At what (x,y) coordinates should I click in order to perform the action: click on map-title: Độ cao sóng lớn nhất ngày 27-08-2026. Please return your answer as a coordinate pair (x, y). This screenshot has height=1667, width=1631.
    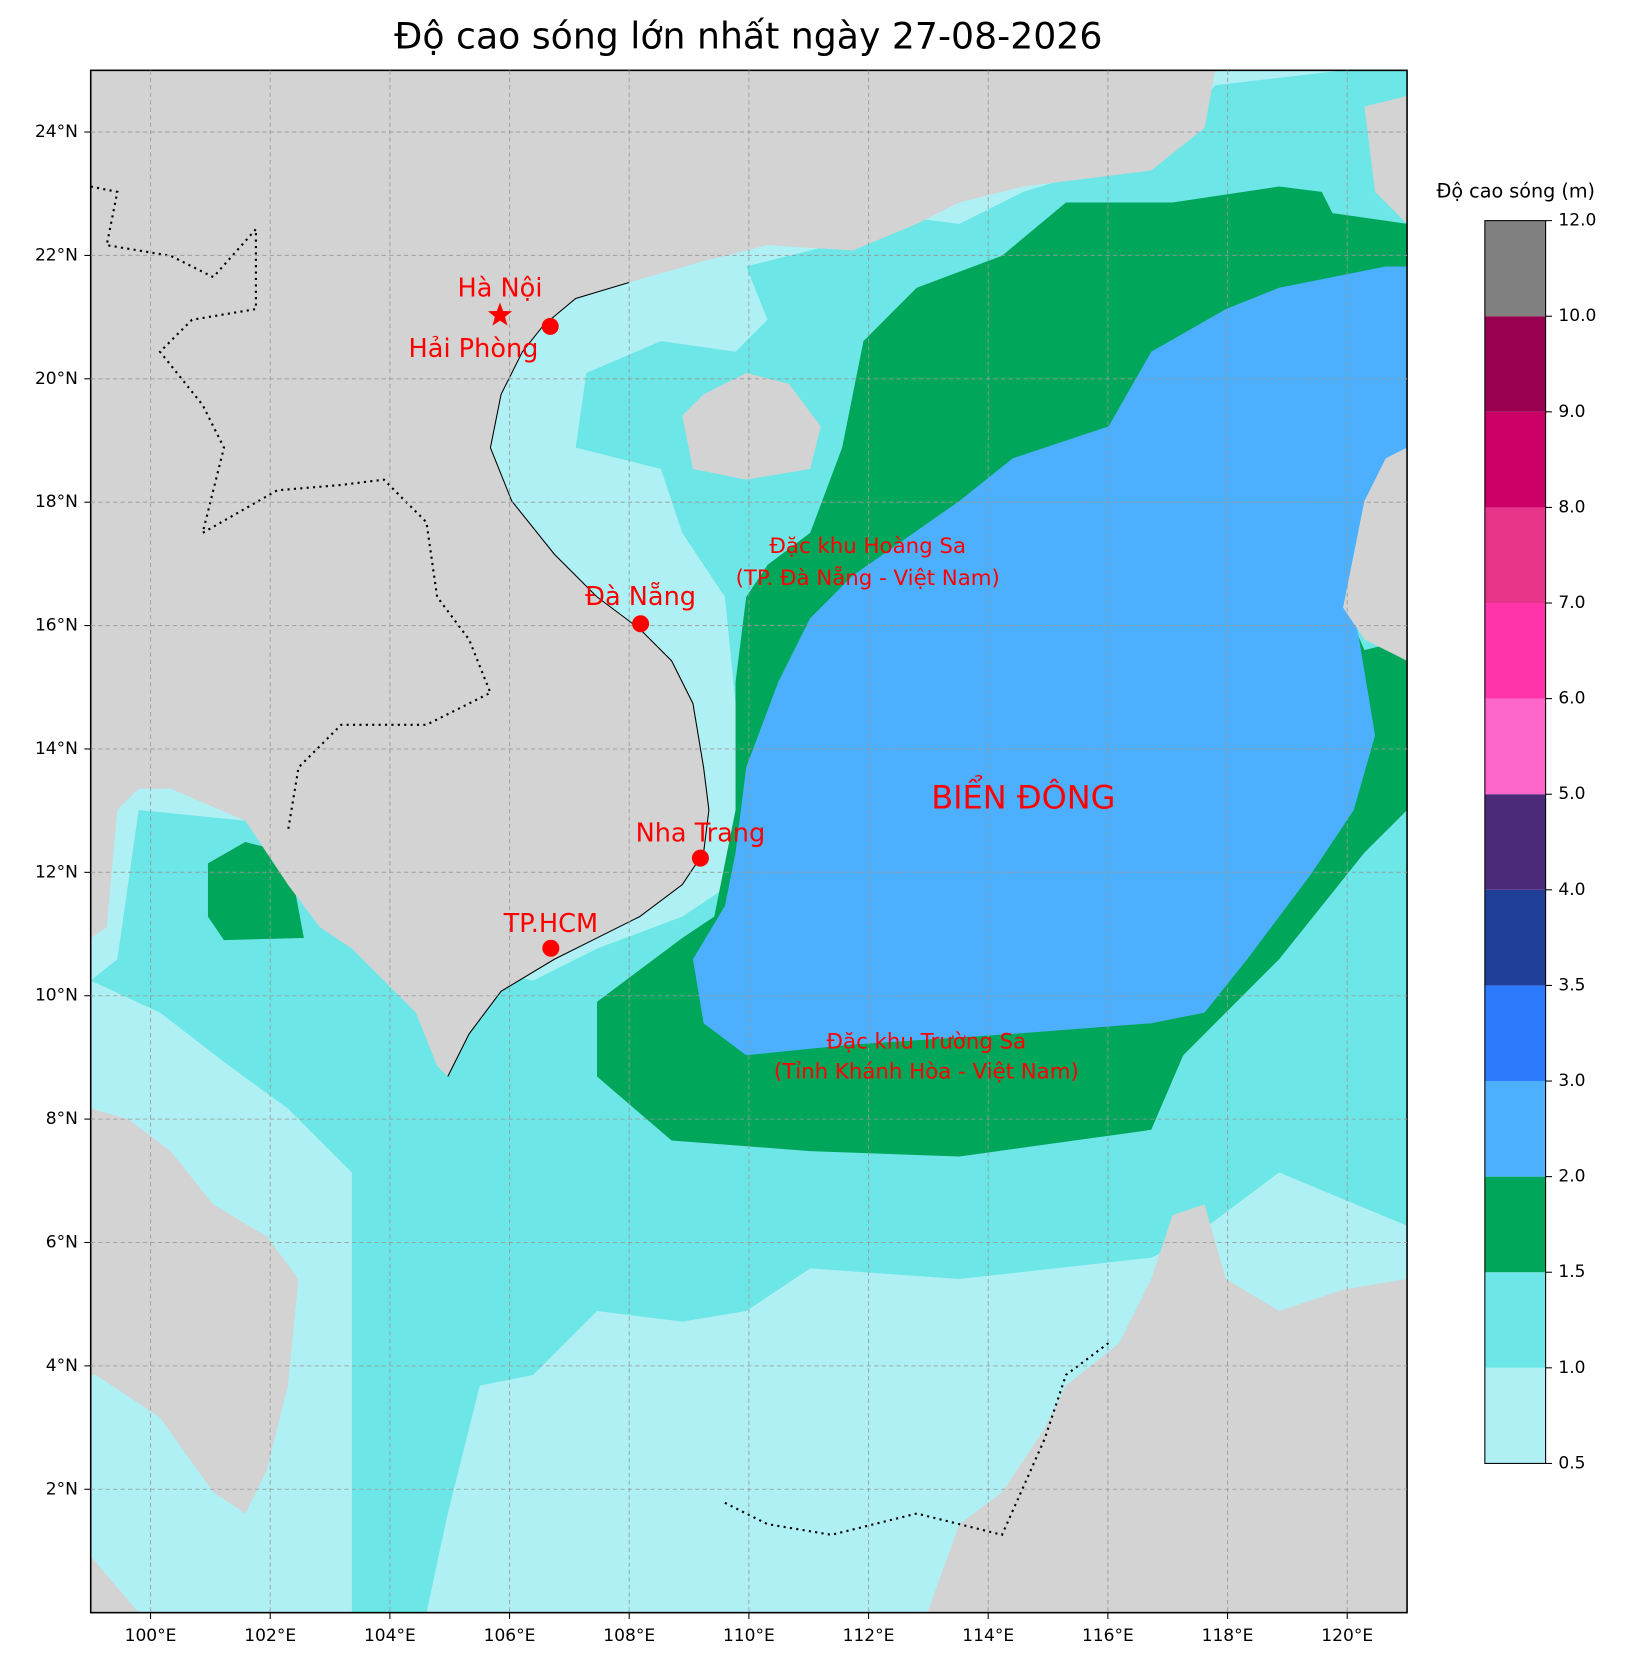
    Looking at the image, I should click on (748, 35).